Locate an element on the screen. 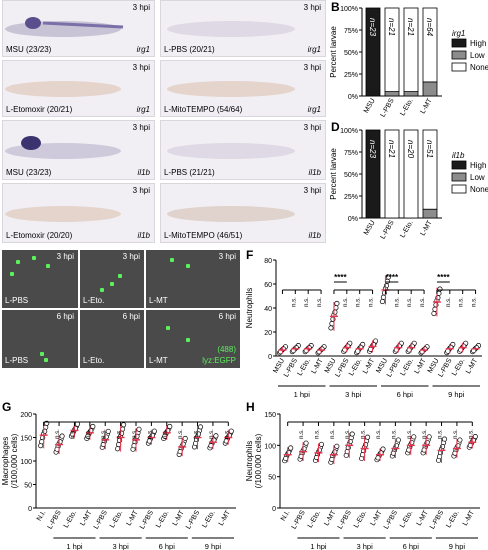 The image size is (488, 550). y-tick-label: 40 is located at coordinates (268, 309).